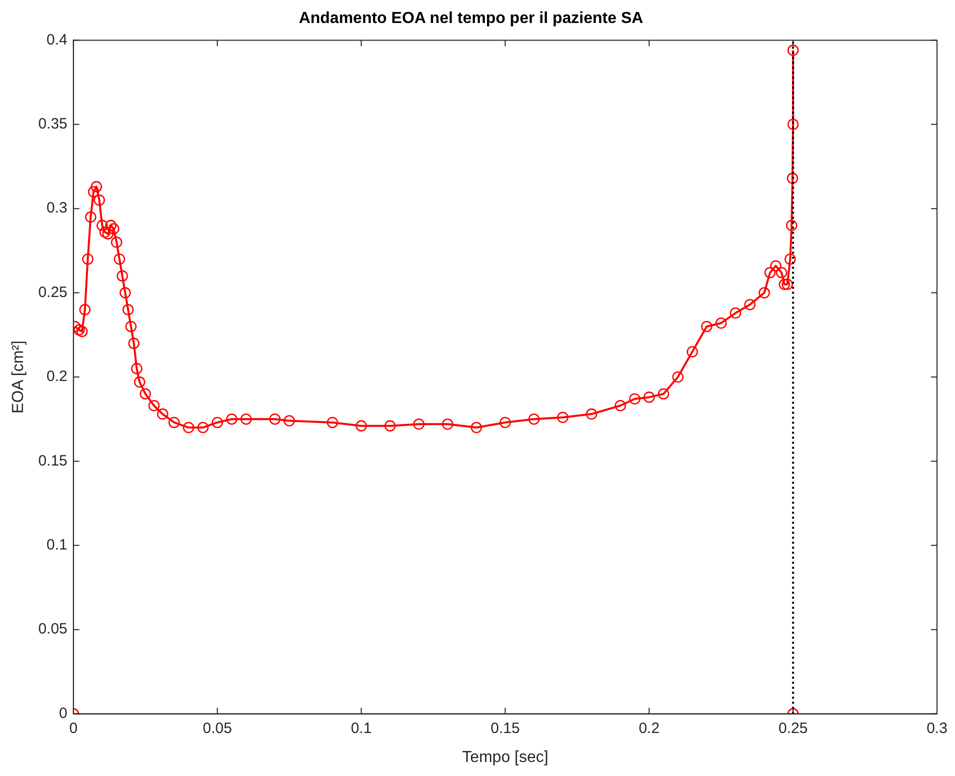 The height and width of the screenshot is (776, 955). I want to click on chart-title: Andamento EOA nel tempo per il paziente SA, so click(471, 19).